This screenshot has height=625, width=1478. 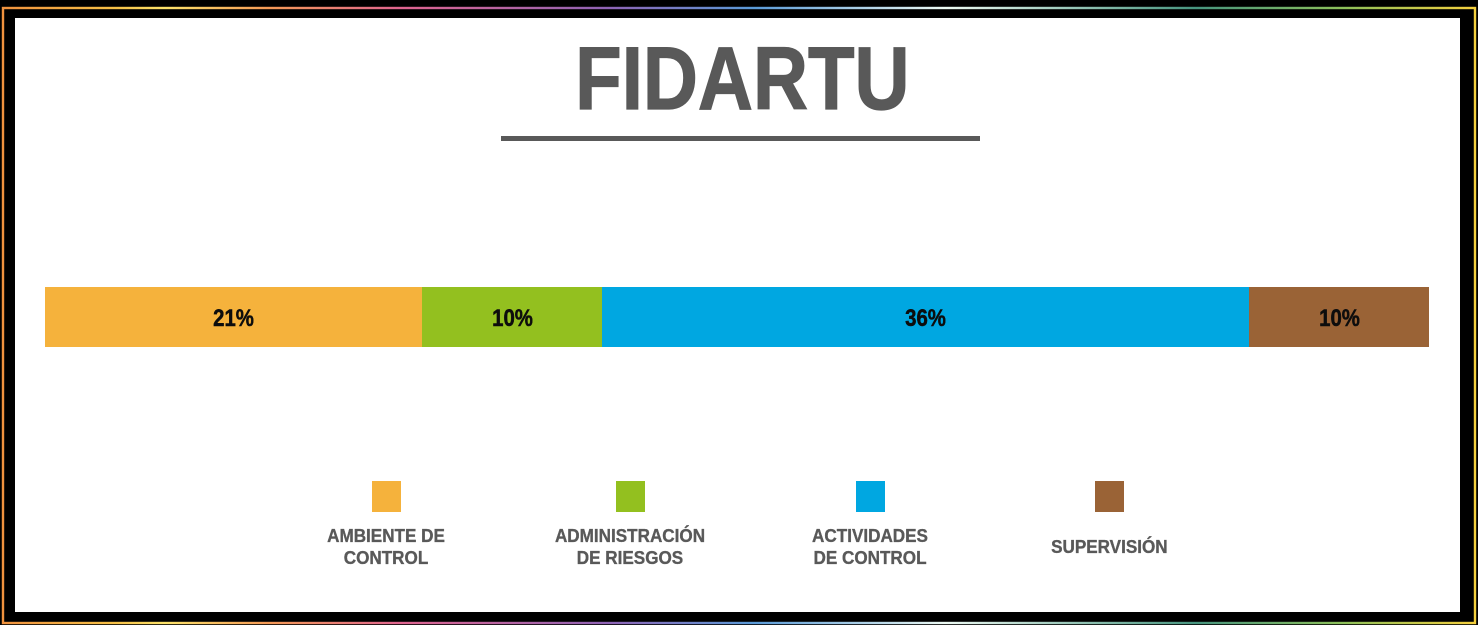 What do you see at coordinates (386, 557) in the screenshot?
I see `legend-label-line-2: CONTROL` at bounding box center [386, 557].